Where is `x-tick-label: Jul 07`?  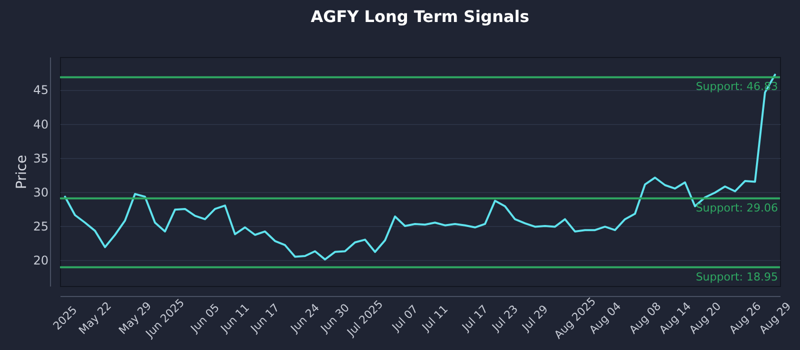 x-tick-label: Jul 07 is located at coordinates (404, 318).